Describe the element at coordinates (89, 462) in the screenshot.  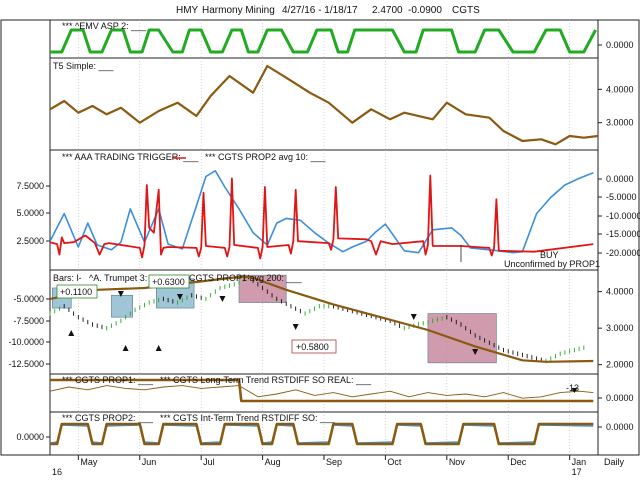
I see `x-tick-month: May` at that location.